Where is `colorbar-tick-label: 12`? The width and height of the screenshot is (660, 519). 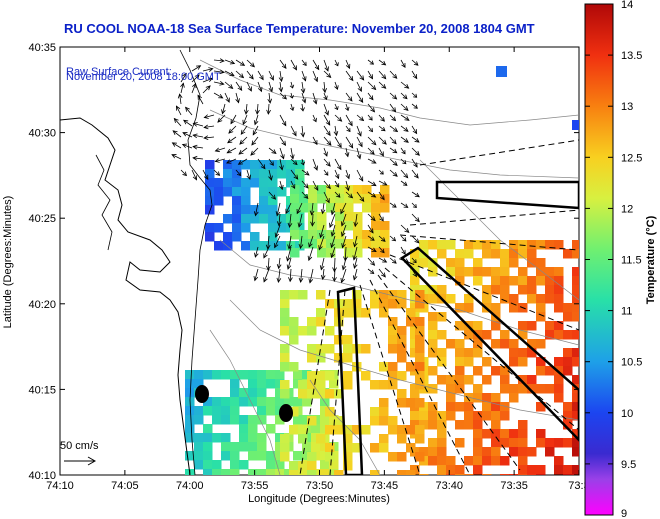 colorbar-tick-label: 12 is located at coordinates (627, 209).